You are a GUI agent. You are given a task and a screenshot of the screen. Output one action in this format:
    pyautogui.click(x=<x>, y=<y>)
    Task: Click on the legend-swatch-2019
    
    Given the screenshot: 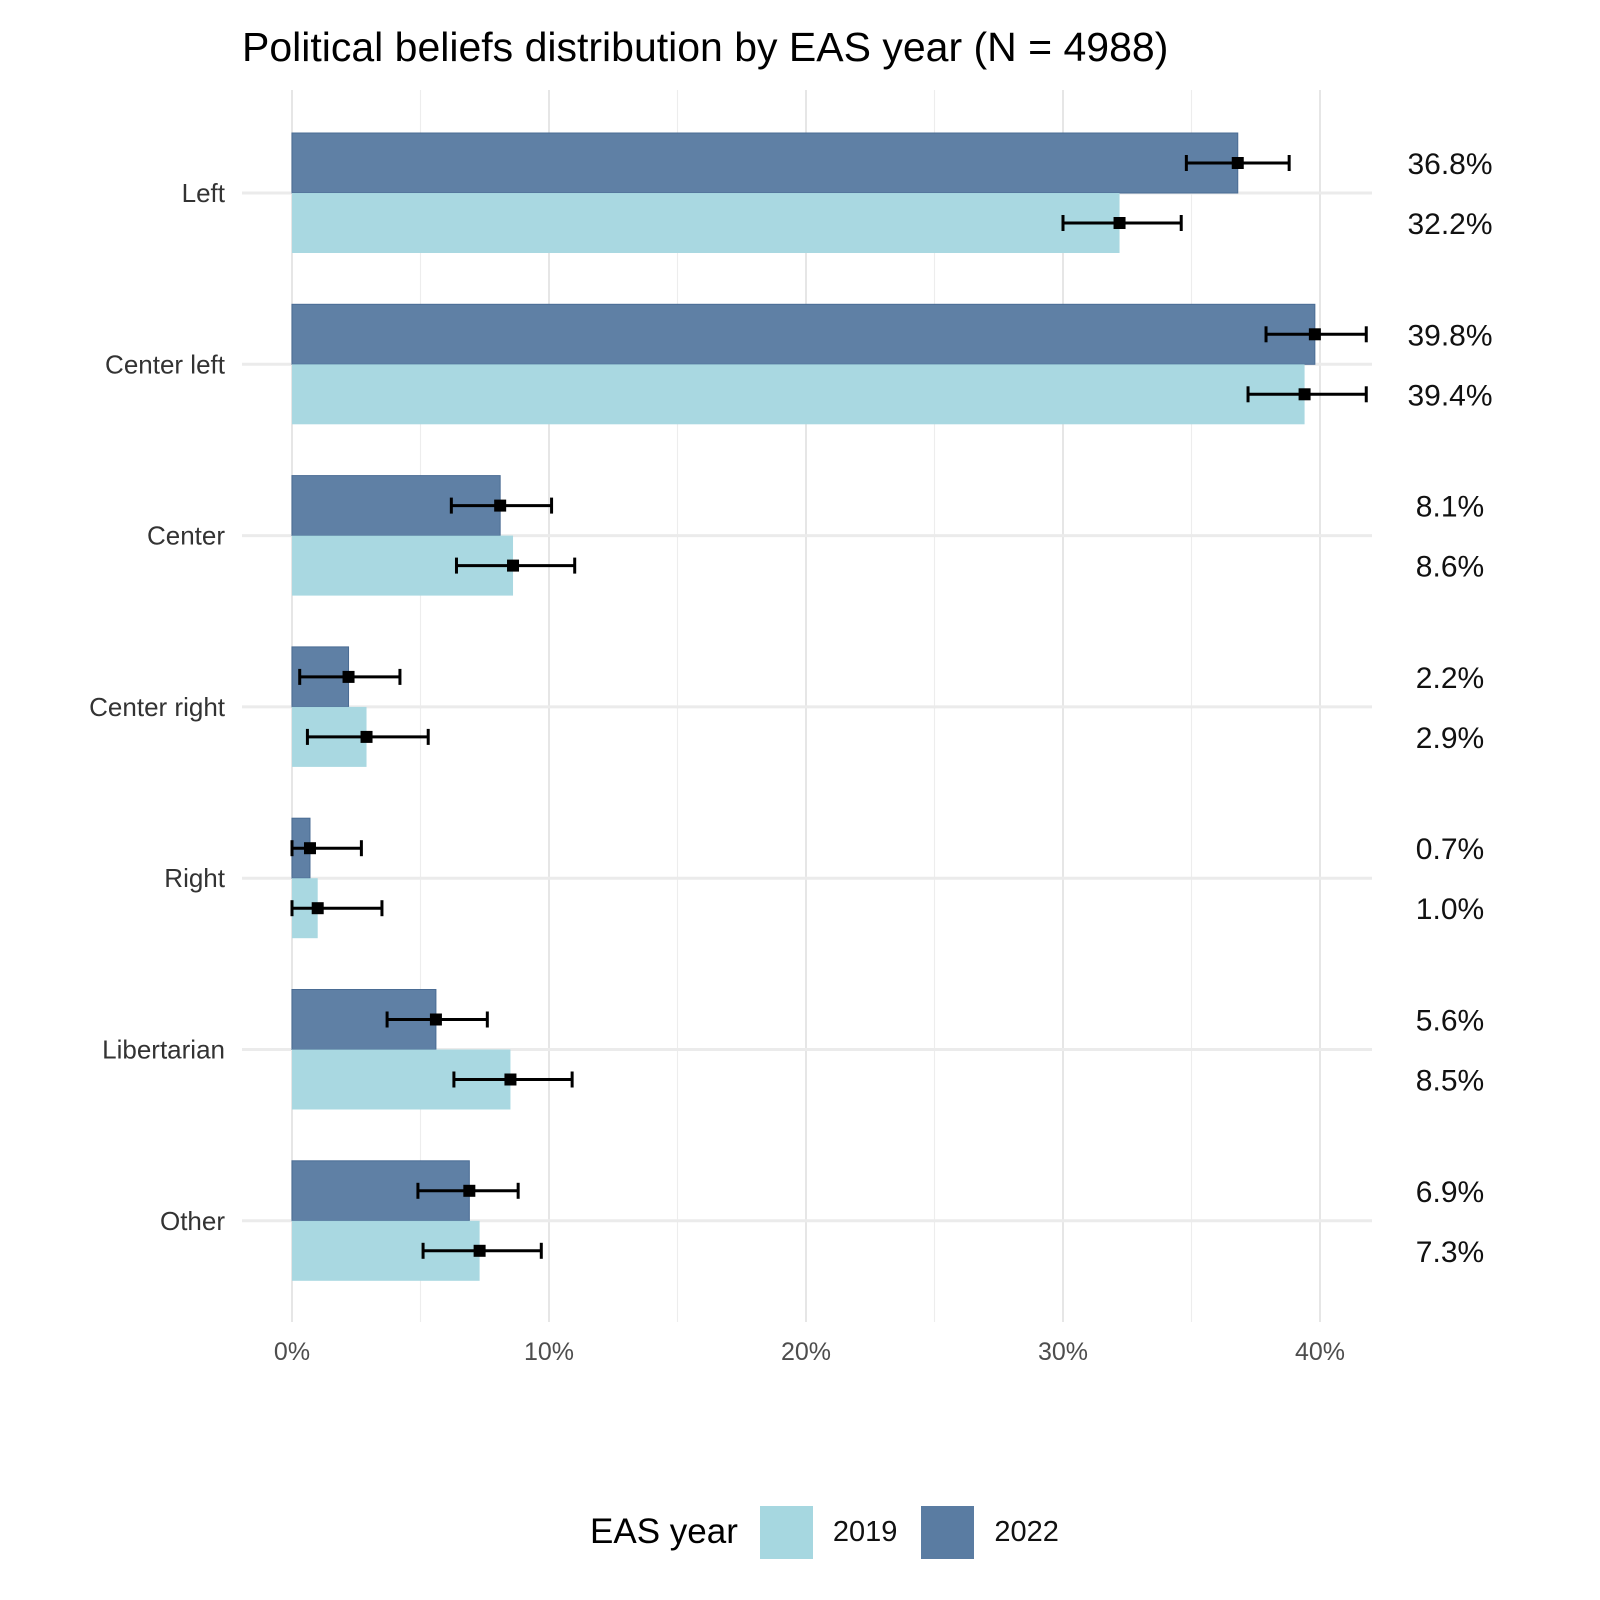 What is the action you would take?
    pyautogui.click(x=786, y=1532)
    